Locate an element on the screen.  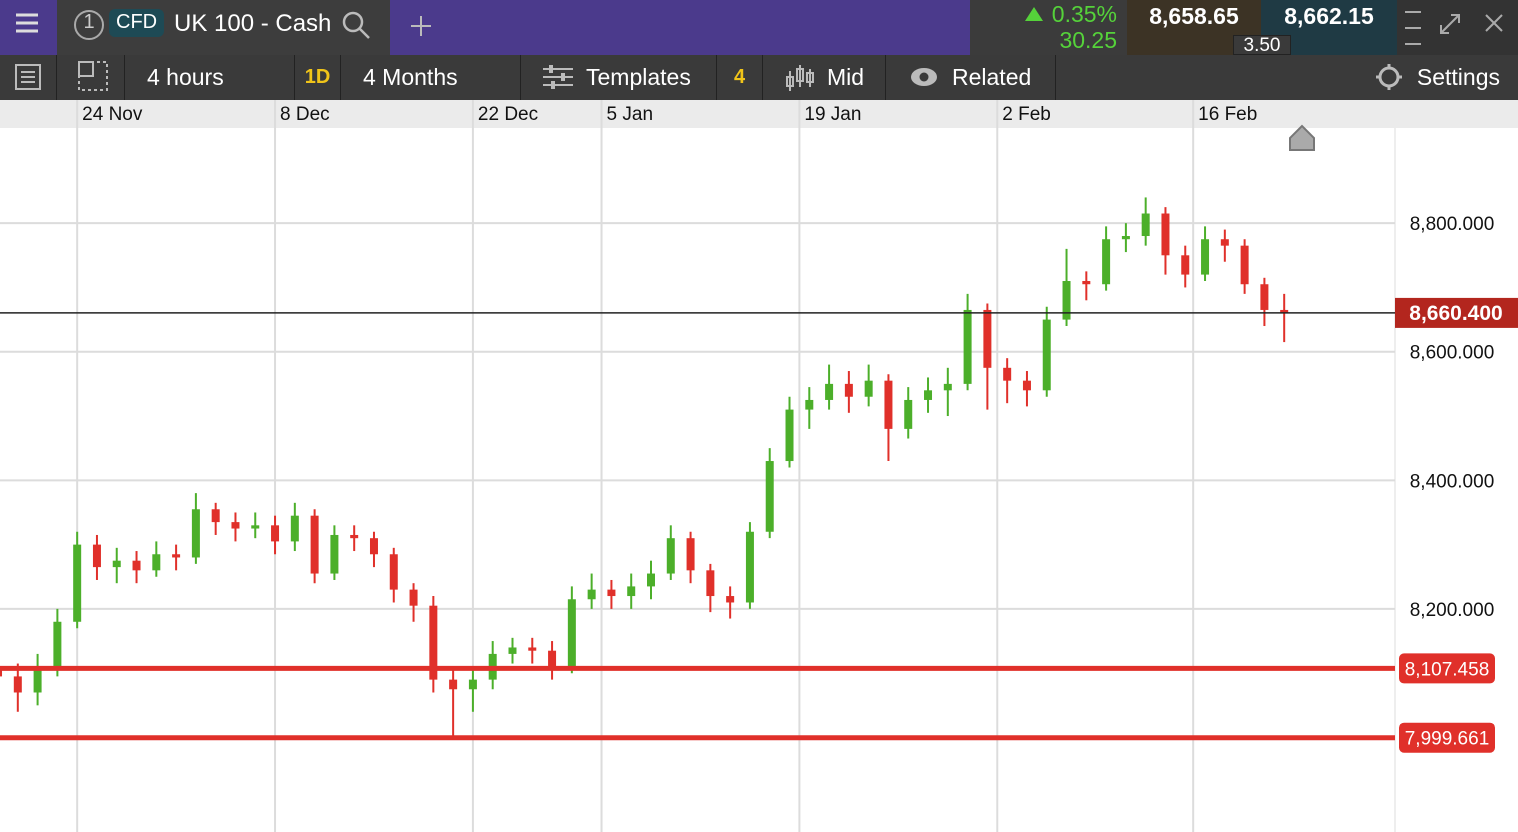
x-tick-label: 24 Nov is located at coordinates (112, 114).